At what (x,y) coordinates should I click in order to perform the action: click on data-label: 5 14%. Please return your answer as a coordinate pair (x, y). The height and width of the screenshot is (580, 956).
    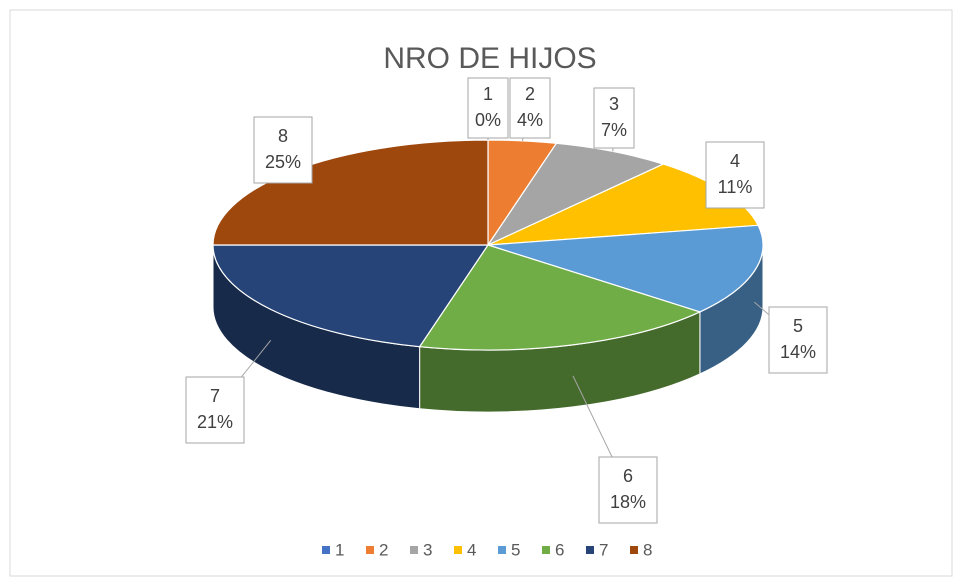
    Looking at the image, I should click on (798, 339).